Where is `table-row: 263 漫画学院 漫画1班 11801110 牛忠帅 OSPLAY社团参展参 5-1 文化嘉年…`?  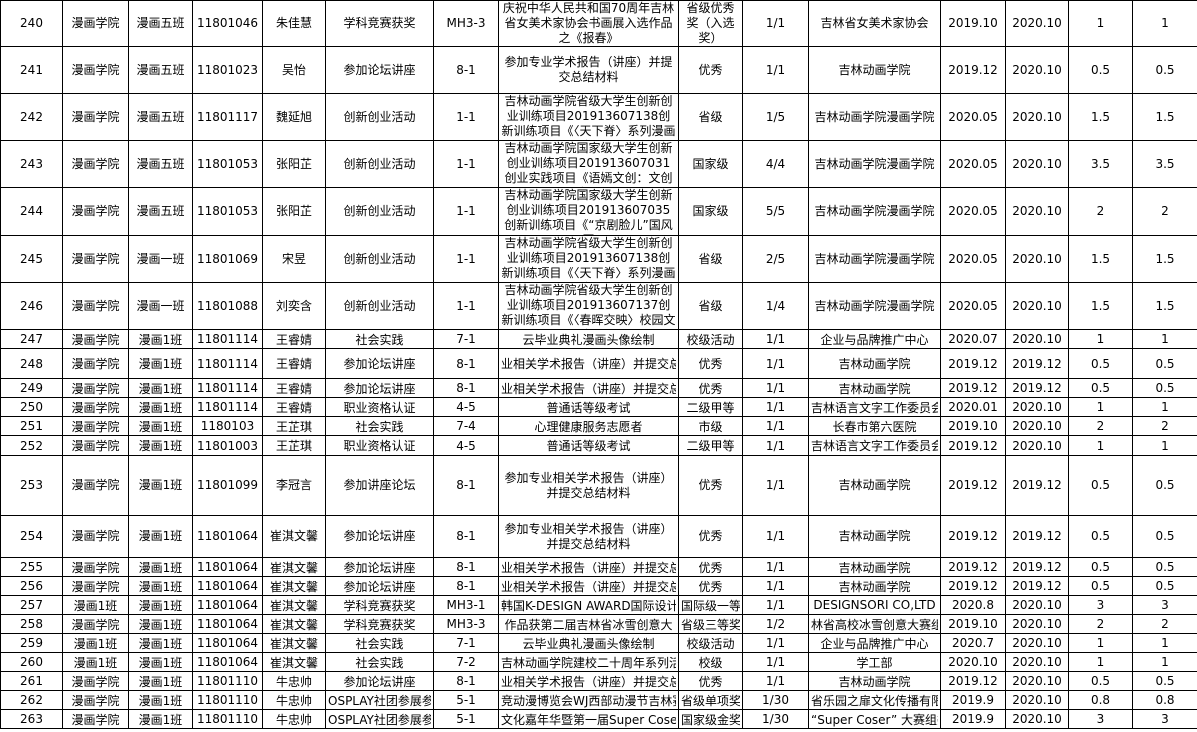
table-row: 263 漫画学院 漫画1班 11801110 牛忠帅 OSPLAY社团参展参 5-1 文化嘉年… is located at coordinates (598, 719).